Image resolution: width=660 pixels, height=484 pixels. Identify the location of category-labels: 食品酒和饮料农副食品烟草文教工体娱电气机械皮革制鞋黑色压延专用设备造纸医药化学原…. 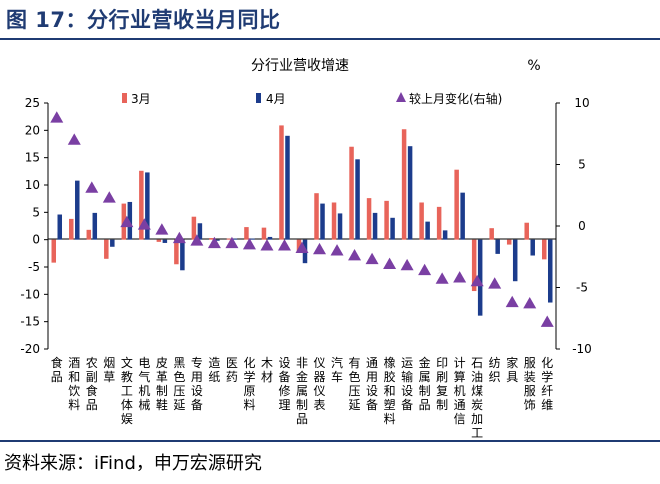
(302, 397).